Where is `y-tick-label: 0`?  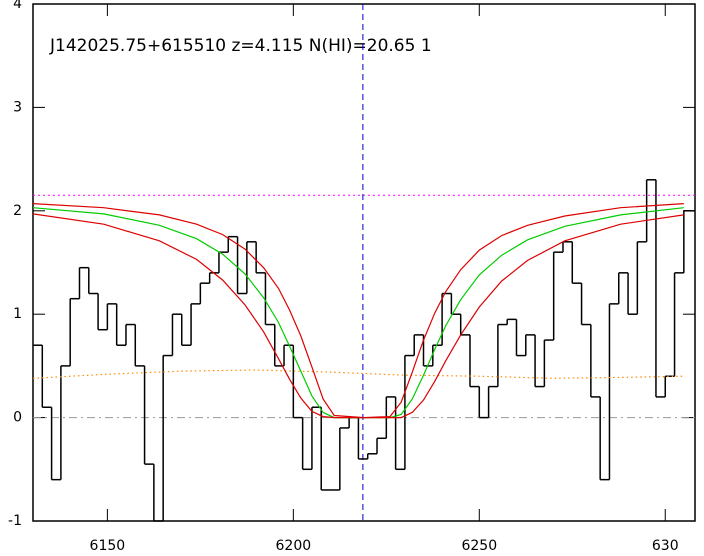 y-tick-label: 0 is located at coordinates (17, 418).